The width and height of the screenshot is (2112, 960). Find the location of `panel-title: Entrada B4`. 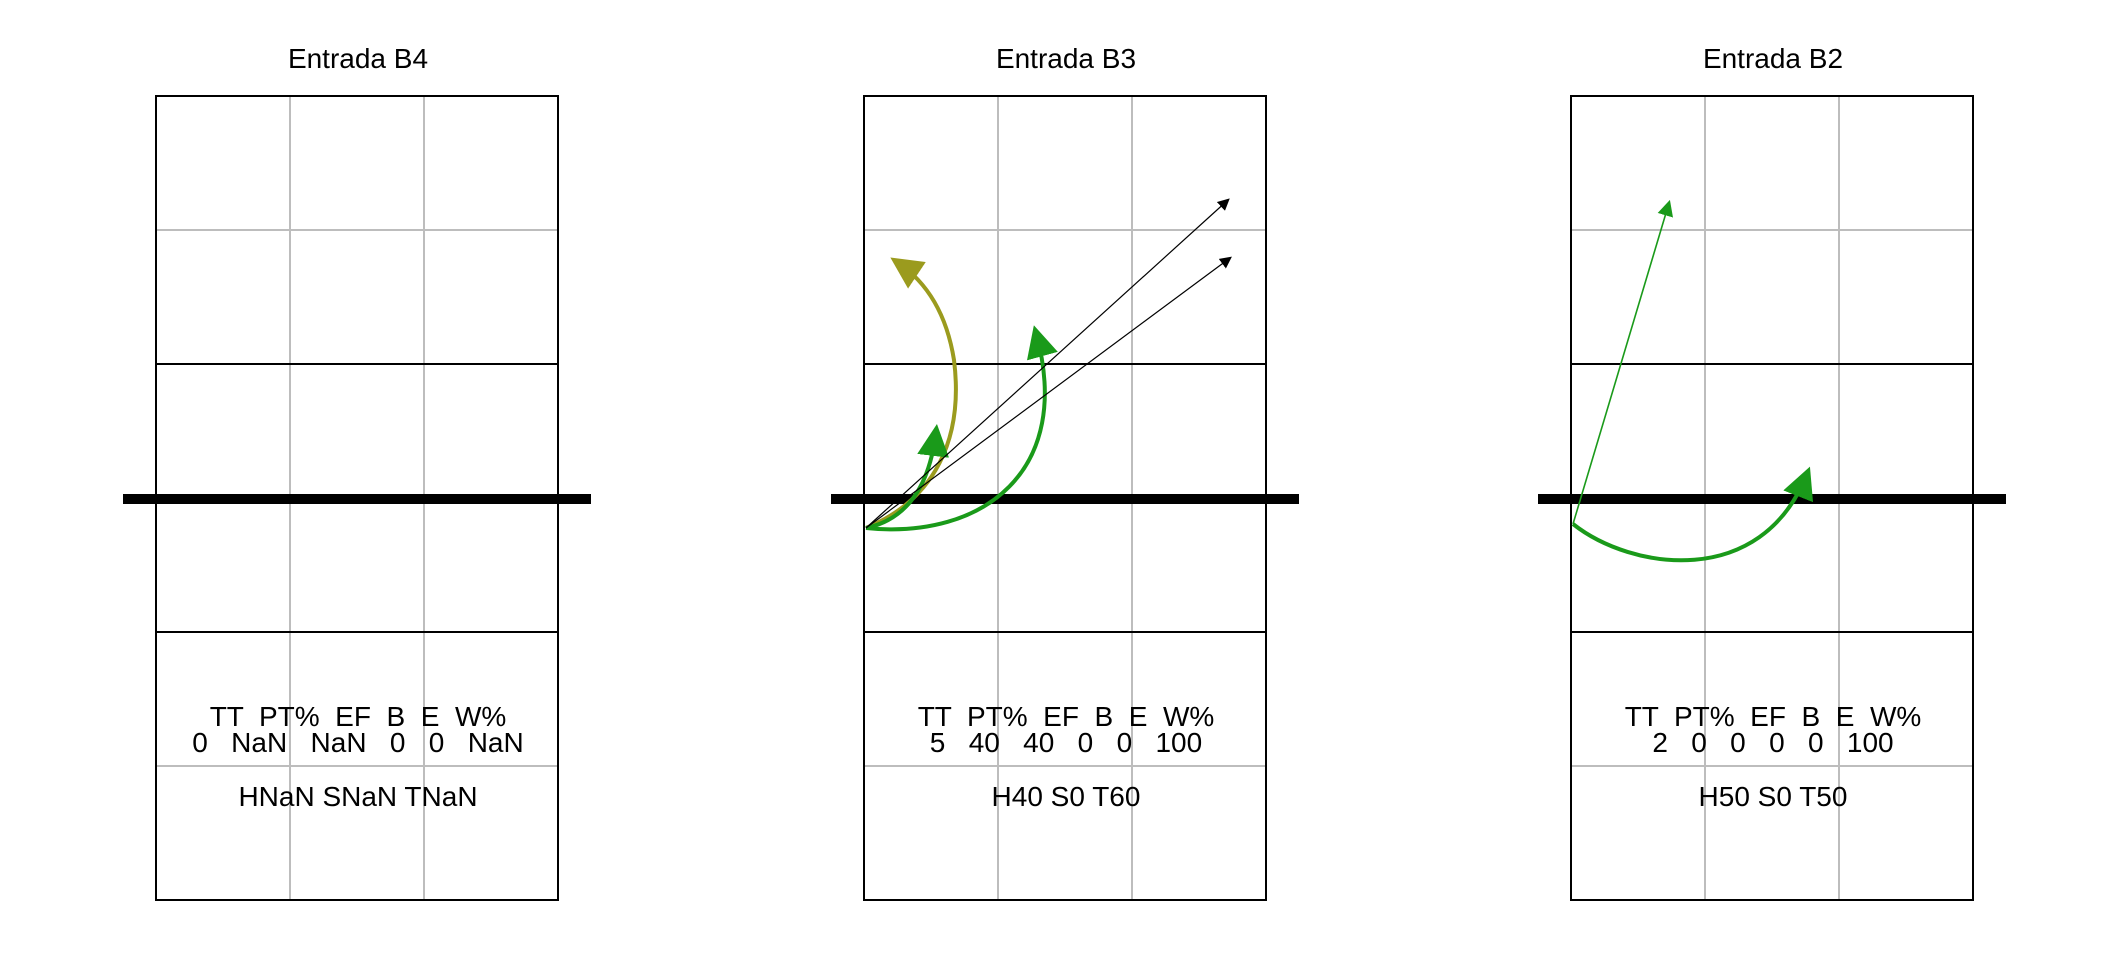

panel-title: Entrada B4 is located at coordinates (358, 58).